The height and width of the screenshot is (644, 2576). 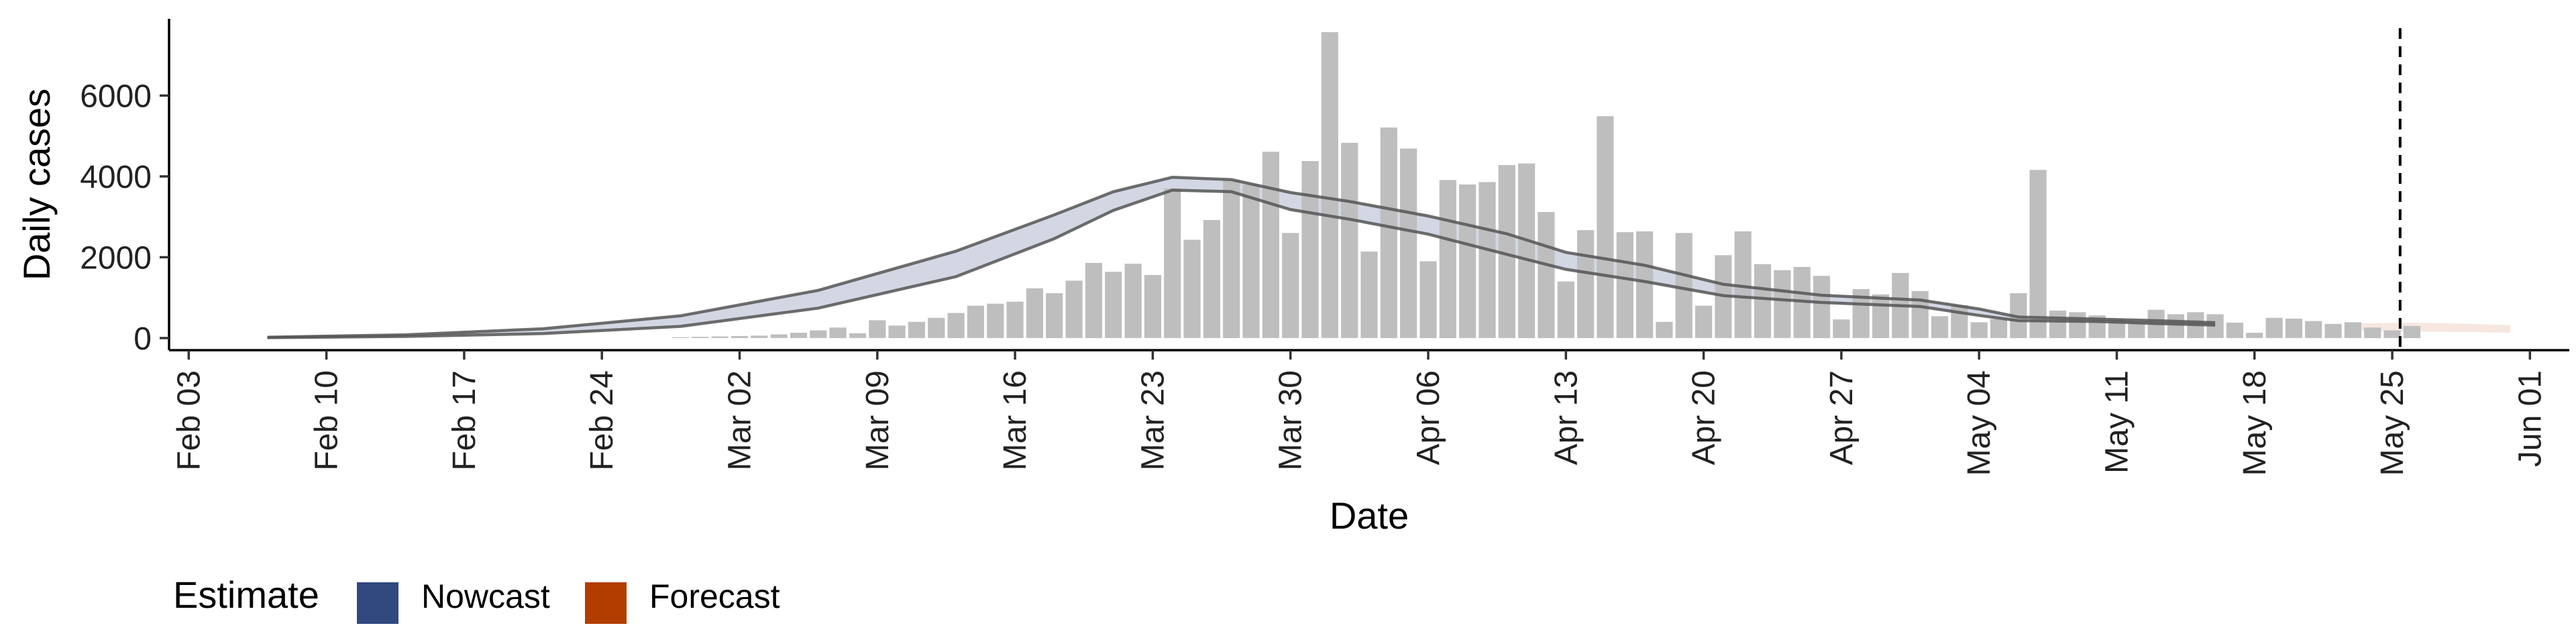 I want to click on x-tick-label: Feb 24, so click(x=602, y=420).